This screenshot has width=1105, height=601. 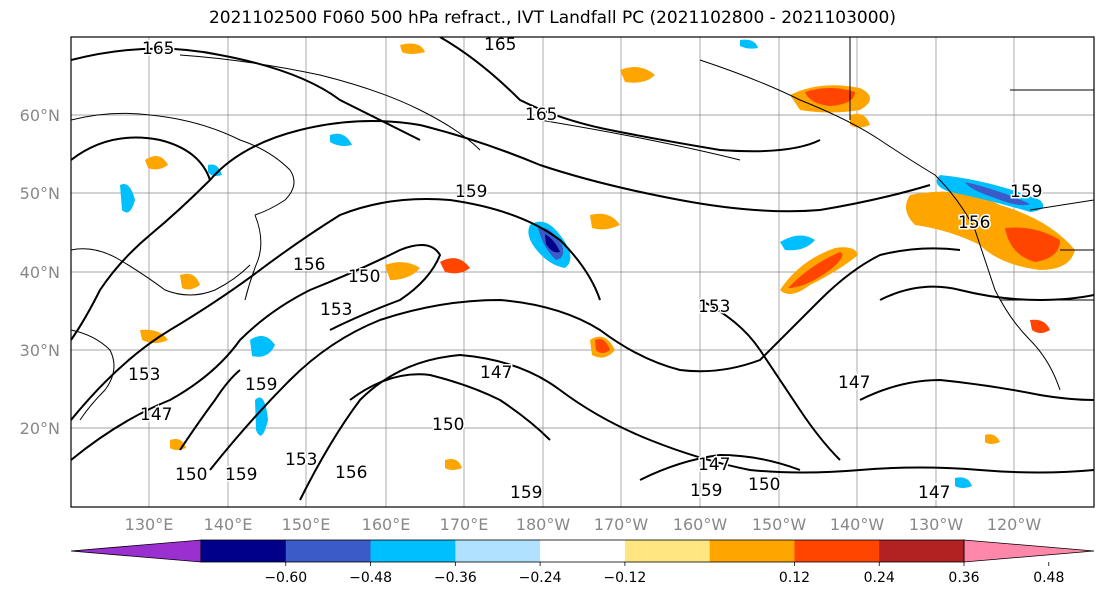 What do you see at coordinates (136, 551) in the screenshot?
I see `colorbar-extend-min` at bounding box center [136, 551].